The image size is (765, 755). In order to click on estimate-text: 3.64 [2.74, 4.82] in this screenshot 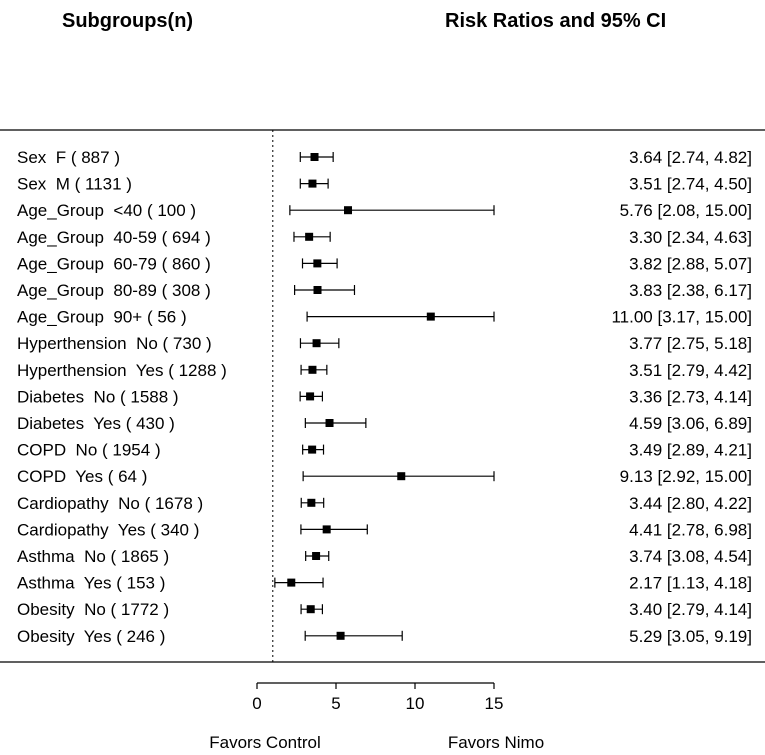, I will do `click(690, 157)`.